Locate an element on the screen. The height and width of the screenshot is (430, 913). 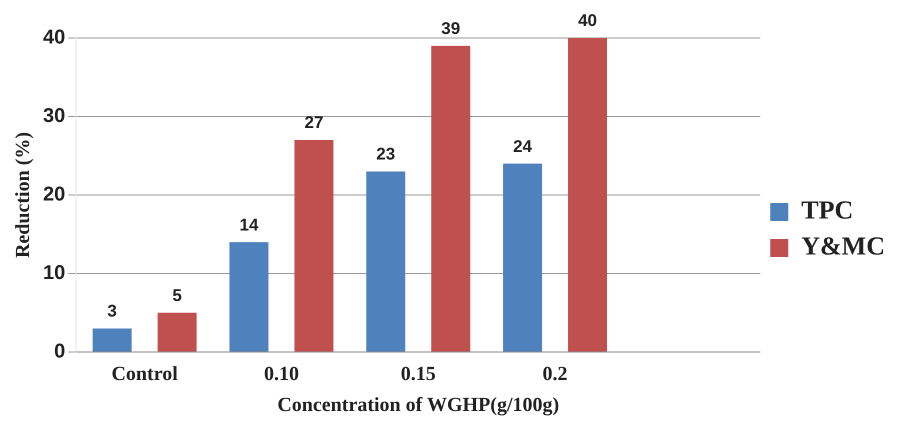
x-tick-label: 0.15 is located at coordinates (418, 374).